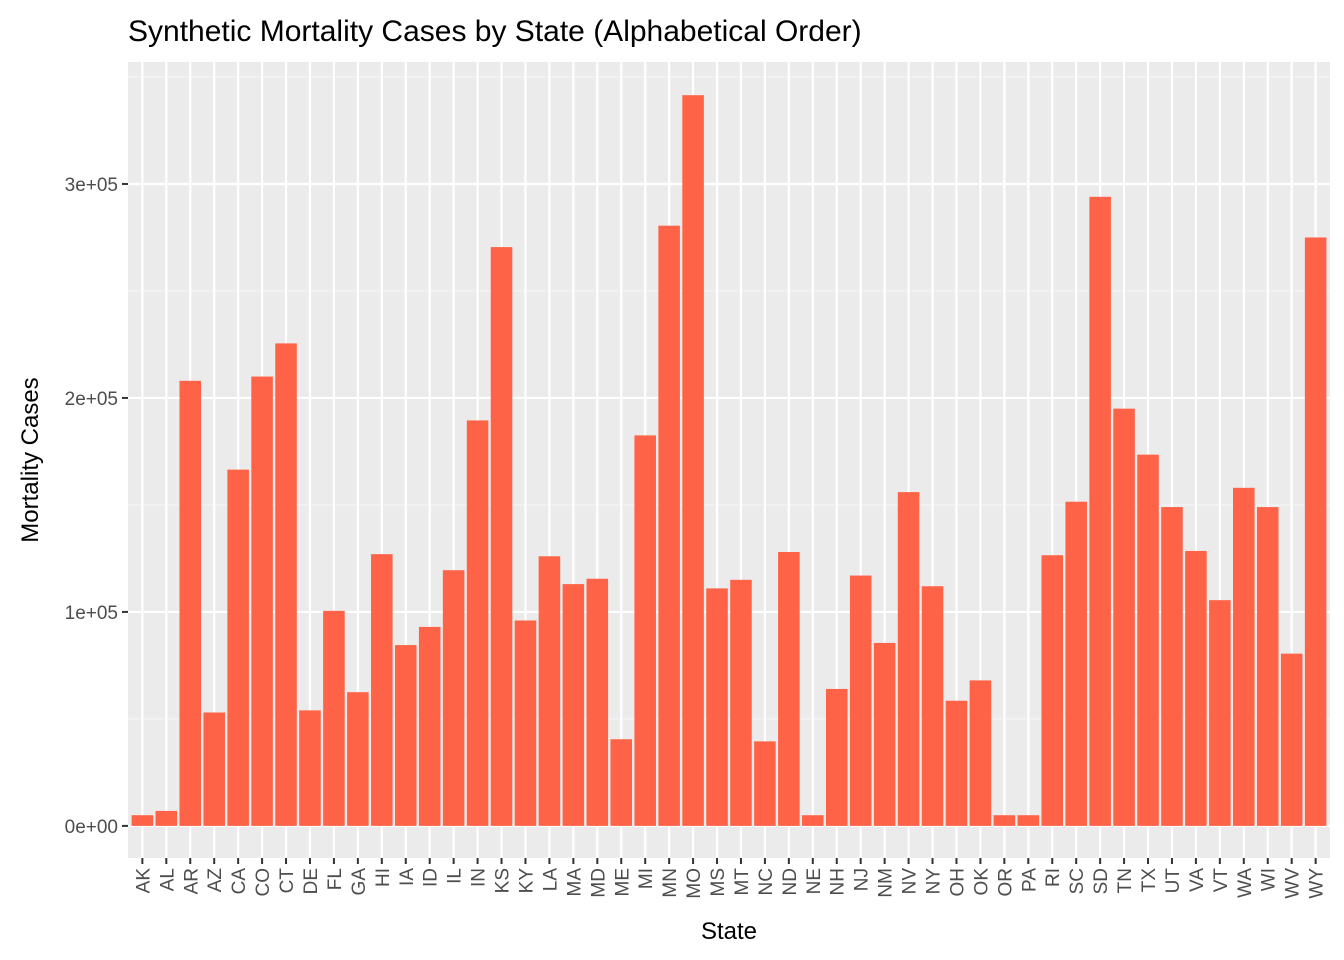  I want to click on x-tick-label: DE, so click(311, 881).